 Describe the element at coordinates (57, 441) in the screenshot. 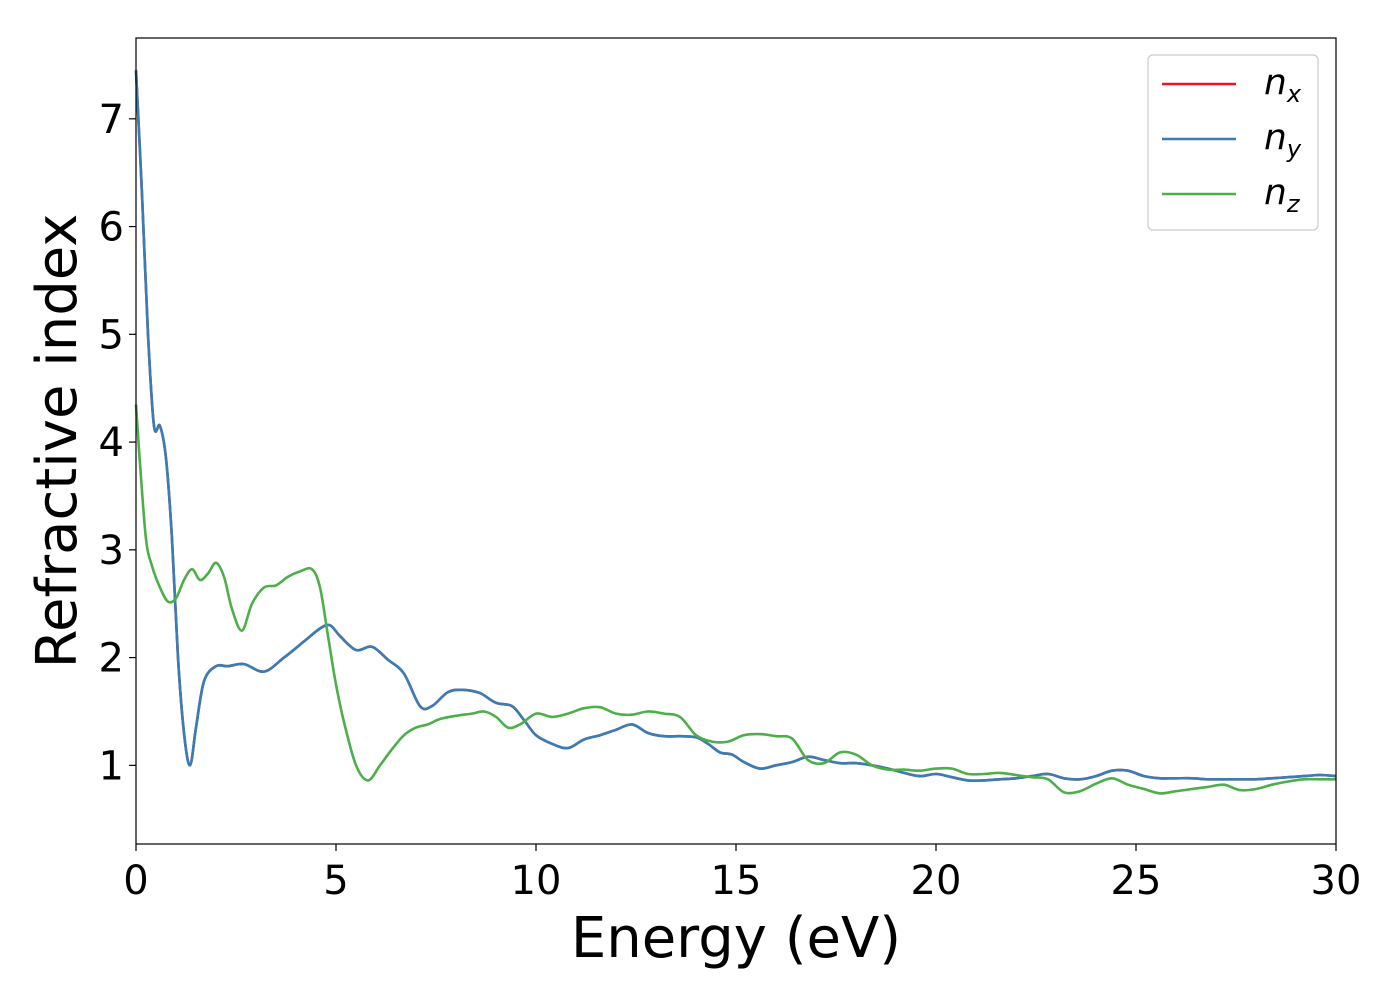

I see `y-axis-label: Refractive index` at that location.